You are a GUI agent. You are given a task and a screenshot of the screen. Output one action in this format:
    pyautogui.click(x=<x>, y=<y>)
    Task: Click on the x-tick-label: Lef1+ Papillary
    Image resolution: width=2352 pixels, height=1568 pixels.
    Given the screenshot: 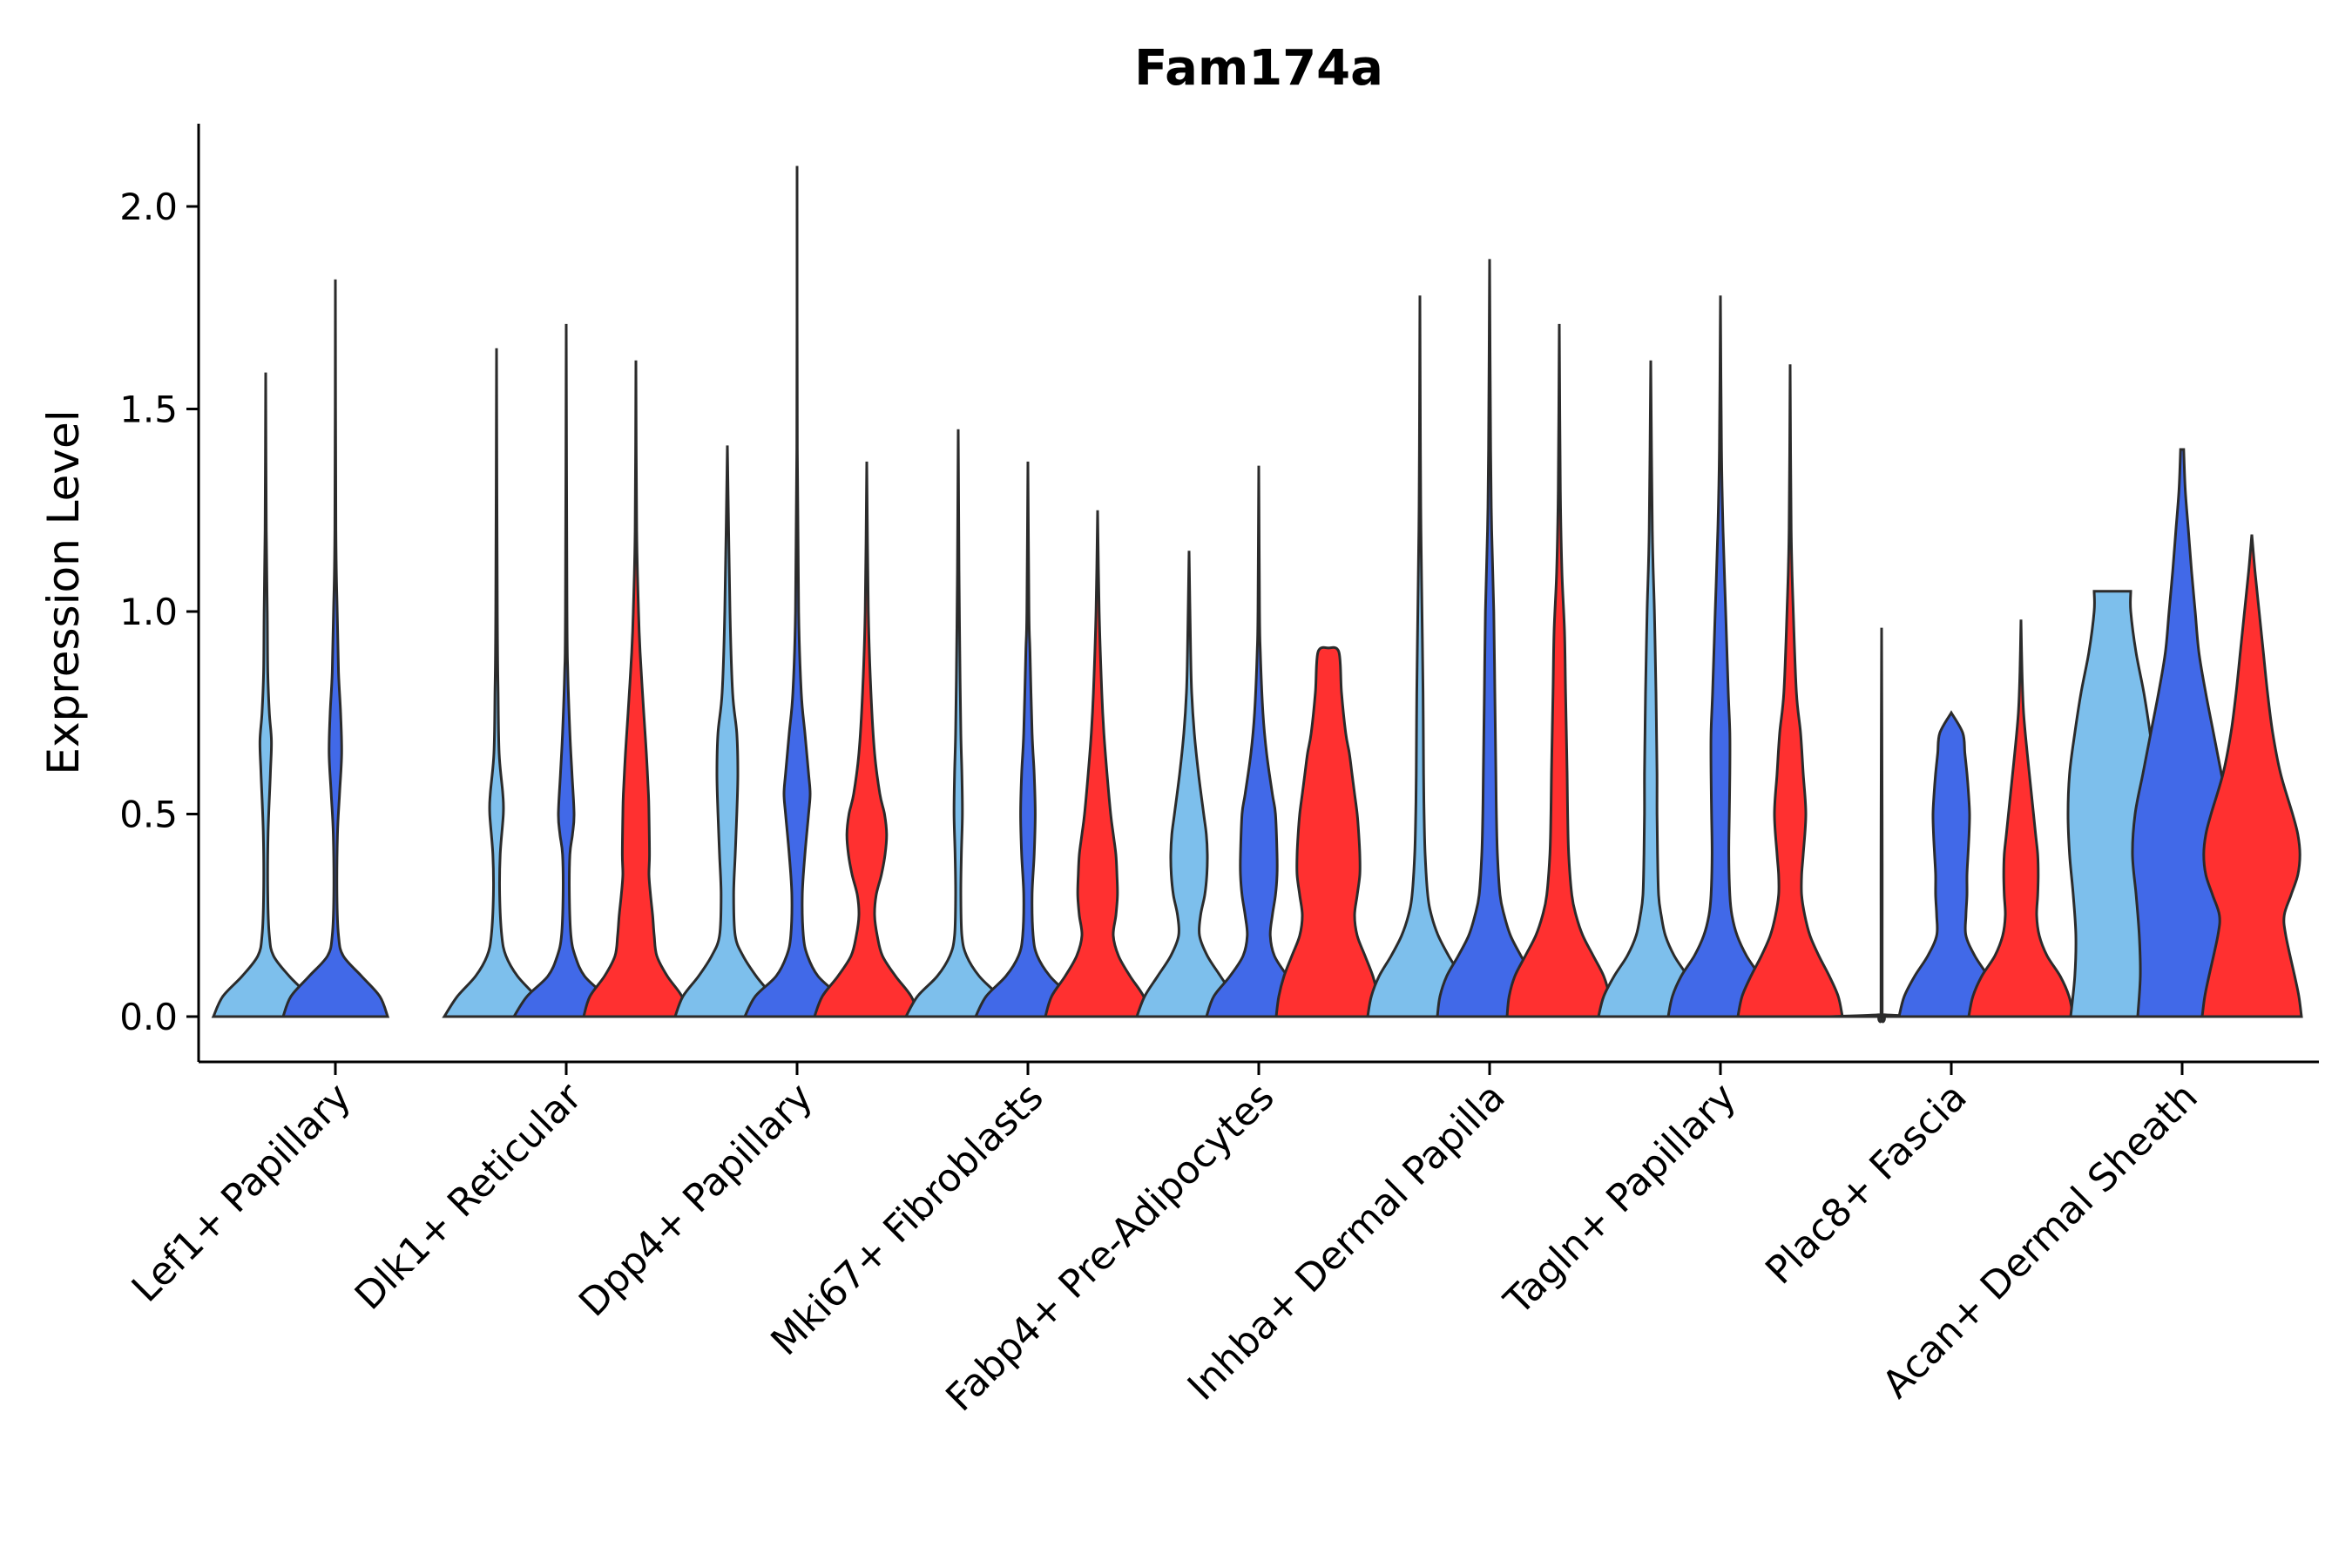 What is the action you would take?
    pyautogui.click(x=242, y=1193)
    